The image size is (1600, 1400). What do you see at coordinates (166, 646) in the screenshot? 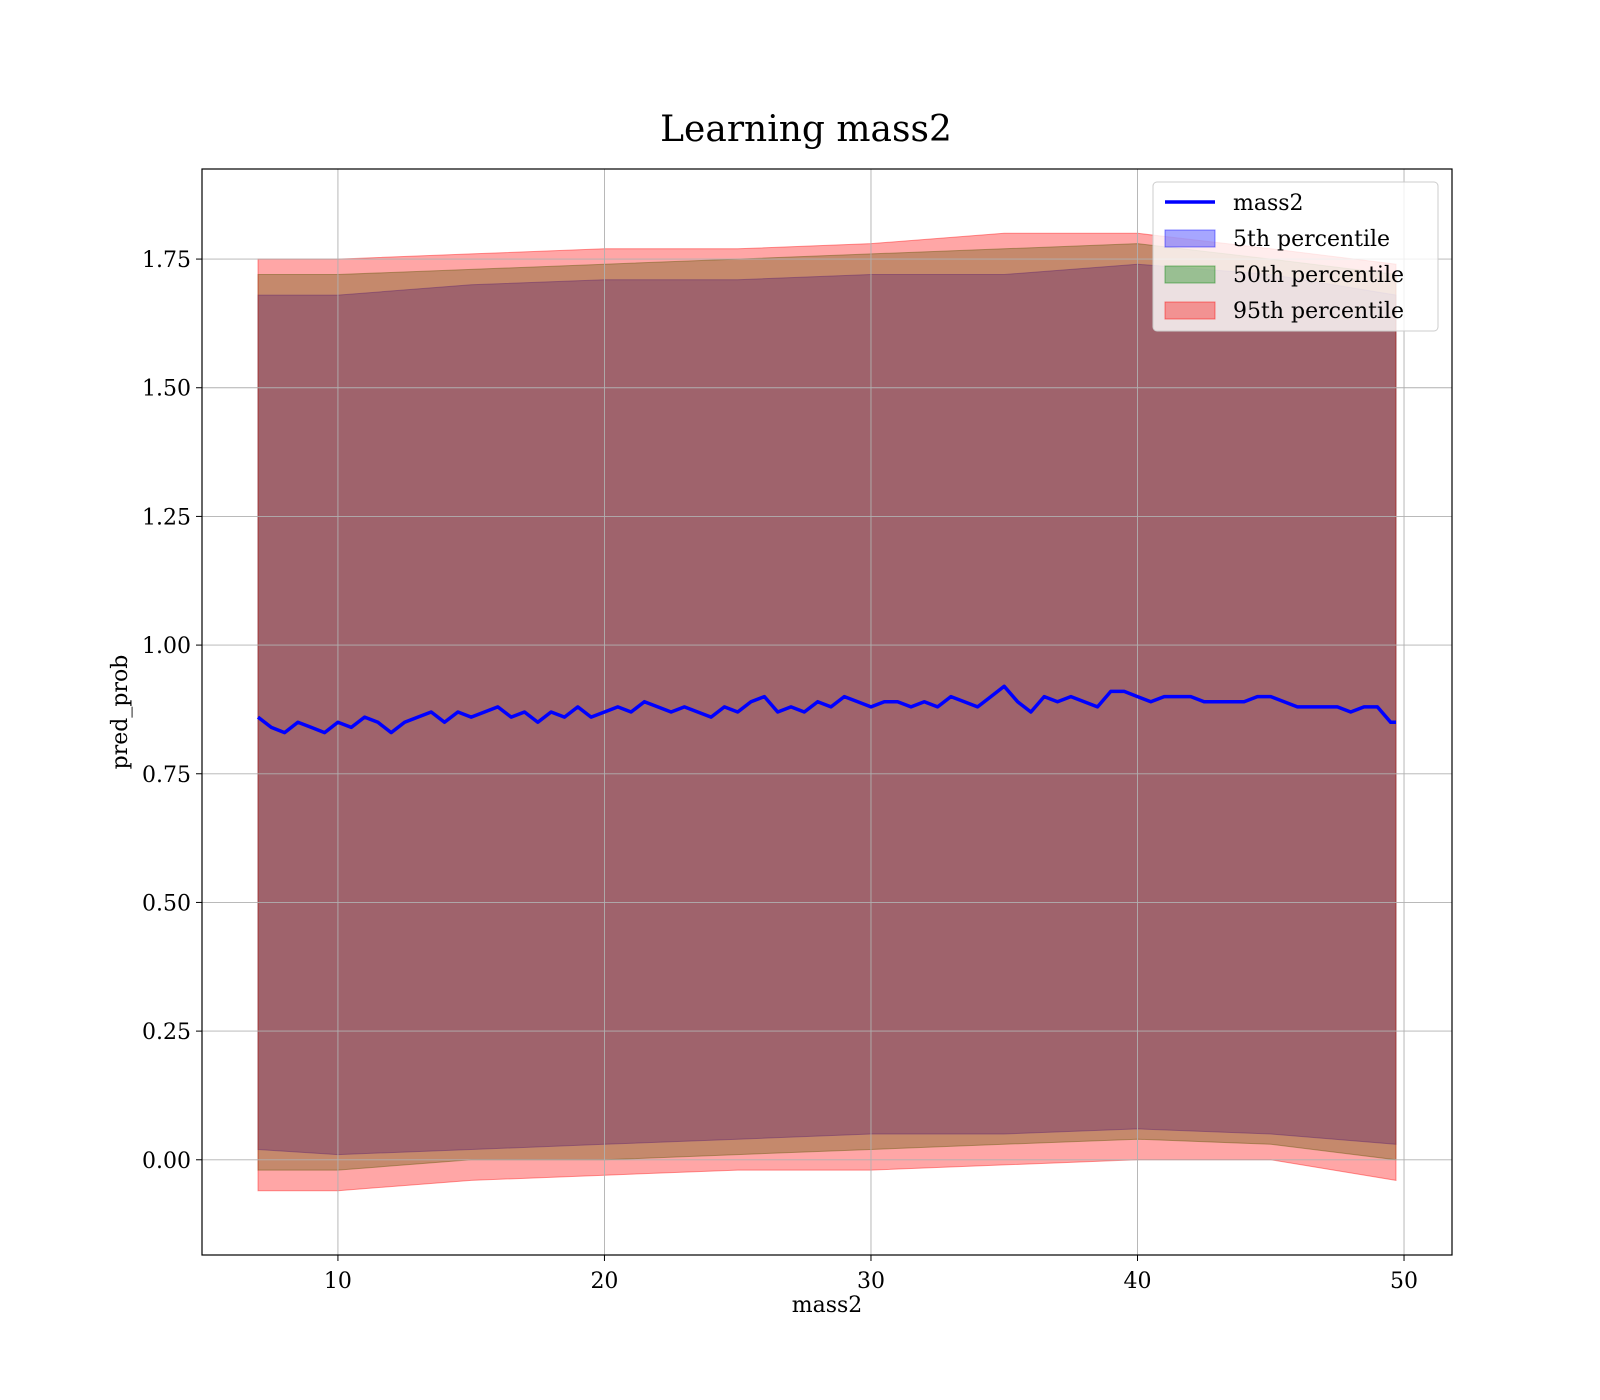
I see `y-tick-label: 1.00` at bounding box center [166, 646].